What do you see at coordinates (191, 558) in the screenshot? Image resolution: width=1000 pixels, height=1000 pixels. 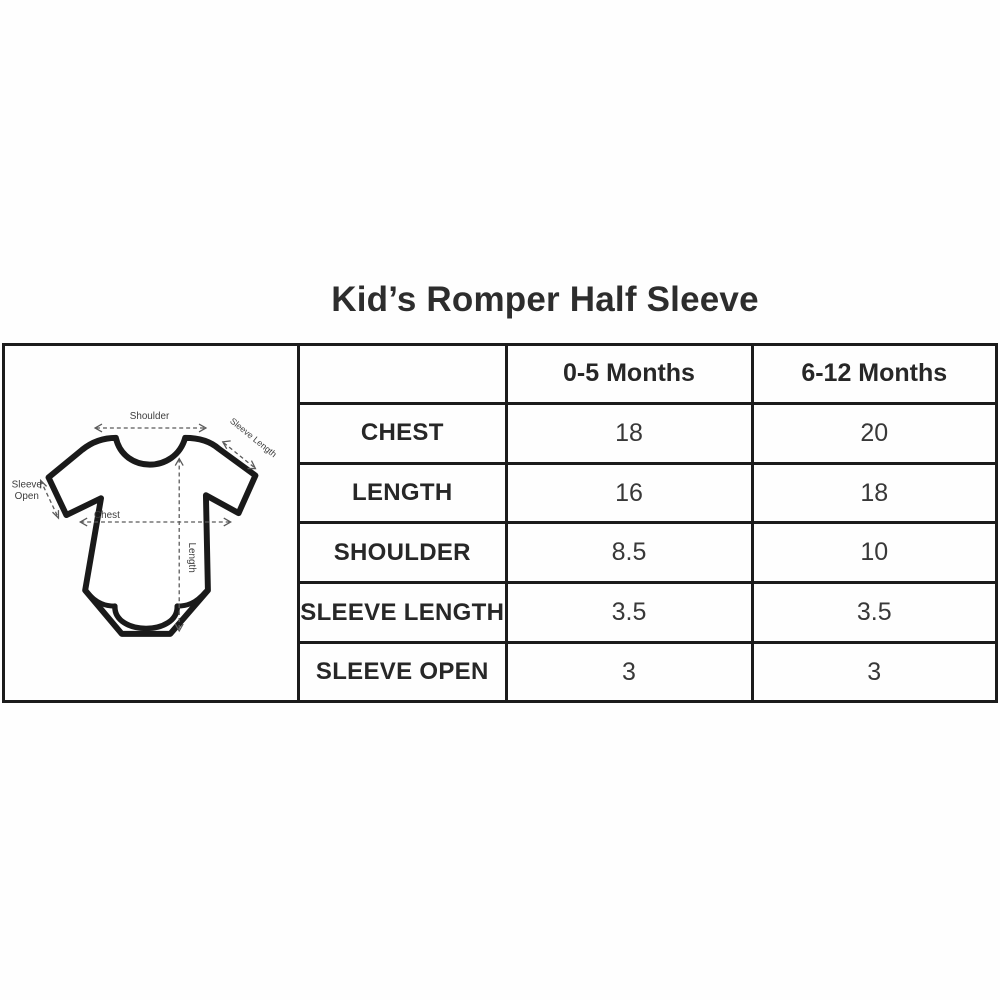 I see `length-label: Length` at bounding box center [191, 558].